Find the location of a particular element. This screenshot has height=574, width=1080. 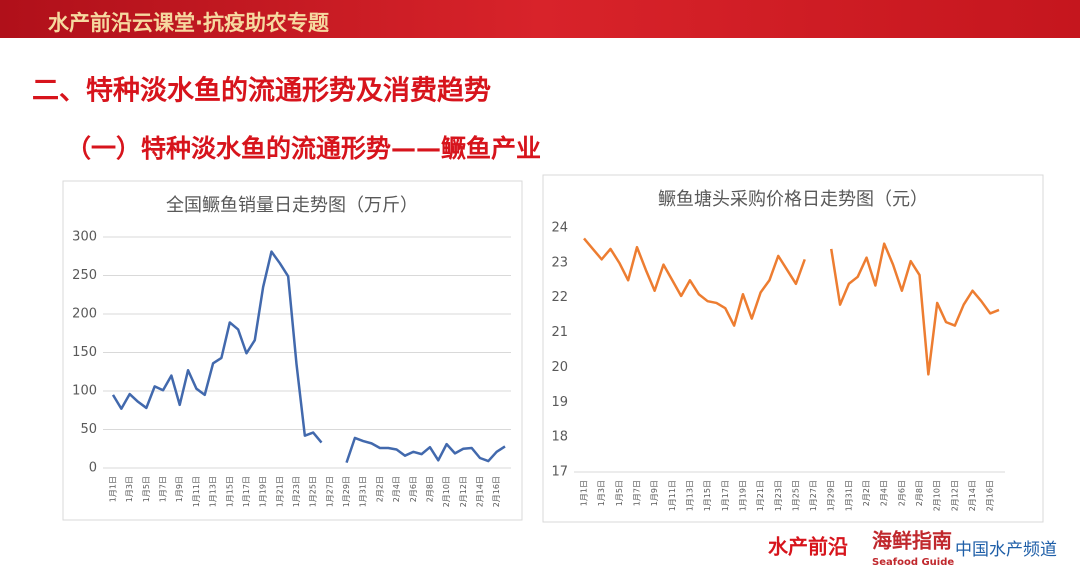

heading: 二、特种淡水鱼的流通形势及消费趋势 is located at coordinates (261, 91).